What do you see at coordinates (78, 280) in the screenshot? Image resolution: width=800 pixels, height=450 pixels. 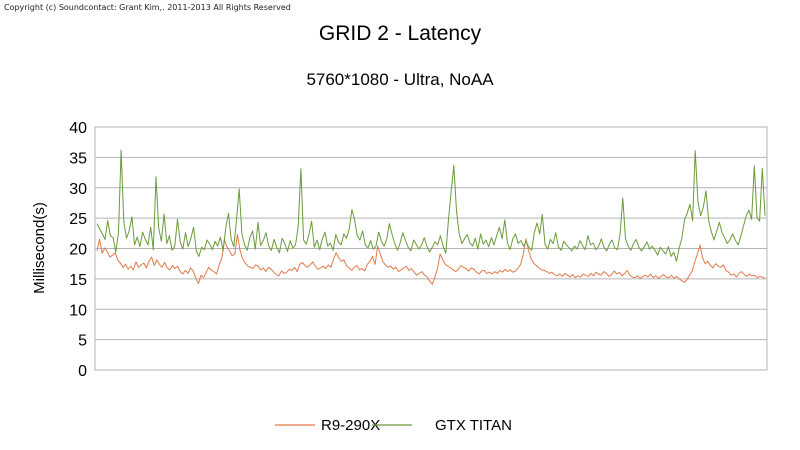 I see `y-tick-label: 15` at bounding box center [78, 280].